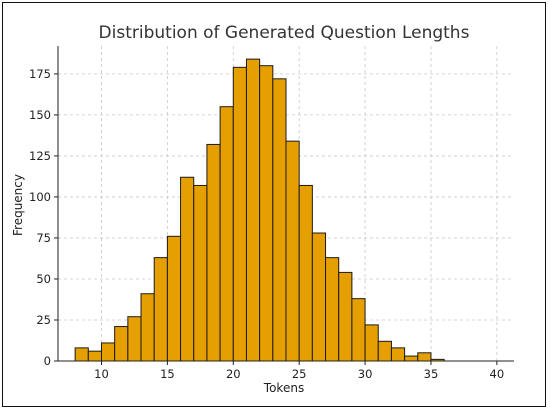  I want to click on x-axis-ticks: 10 15 20 25 30 35 40, so click(299, 371).